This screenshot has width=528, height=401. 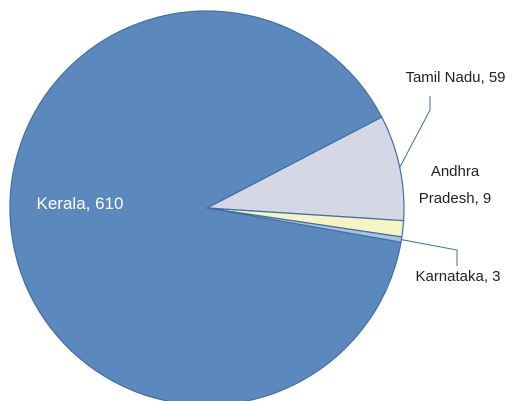 What do you see at coordinates (455, 77) in the screenshot?
I see `data-label: Tamil Nadu, 59` at bounding box center [455, 77].